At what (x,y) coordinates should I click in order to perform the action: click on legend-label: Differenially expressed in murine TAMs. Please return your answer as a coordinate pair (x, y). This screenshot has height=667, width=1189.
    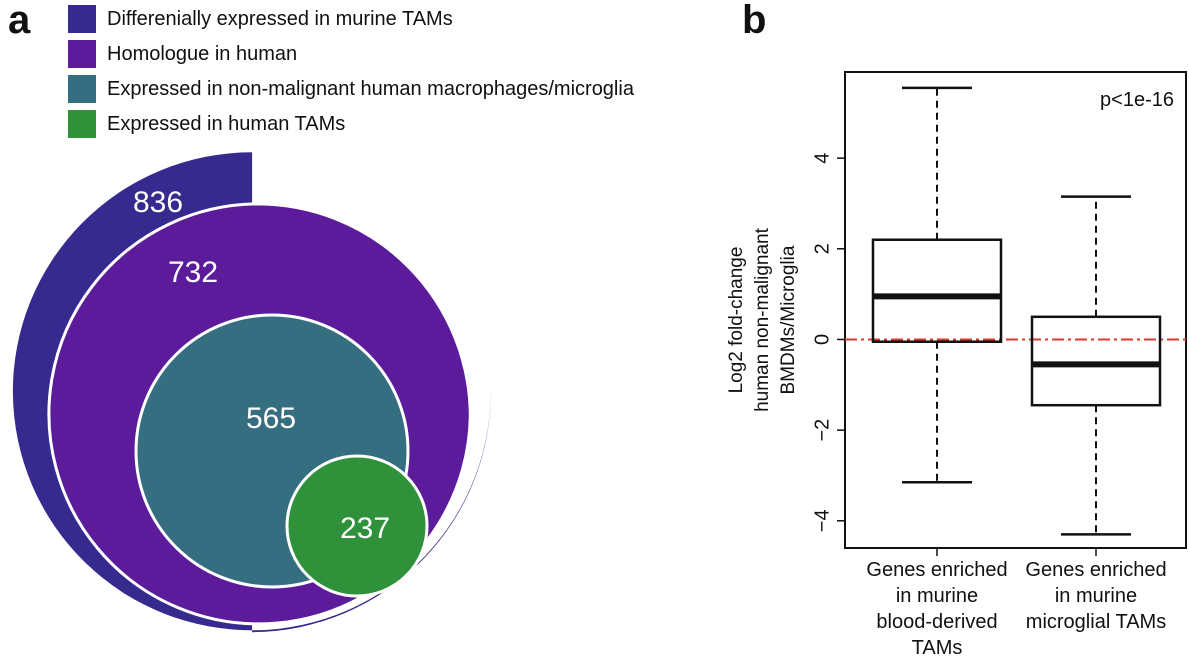
    Looking at the image, I should click on (280, 18).